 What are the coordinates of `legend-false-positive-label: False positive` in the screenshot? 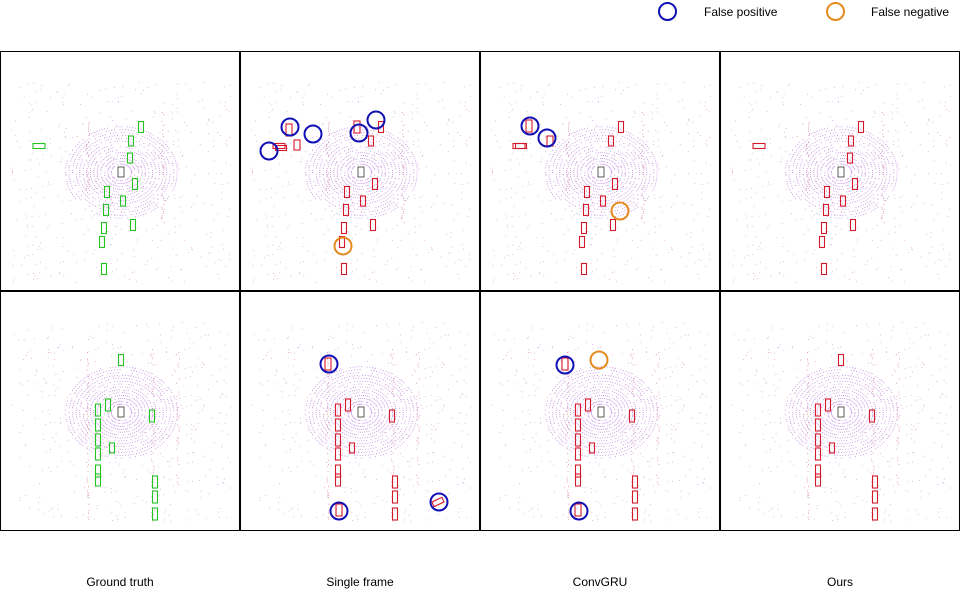 It's located at (741, 12).